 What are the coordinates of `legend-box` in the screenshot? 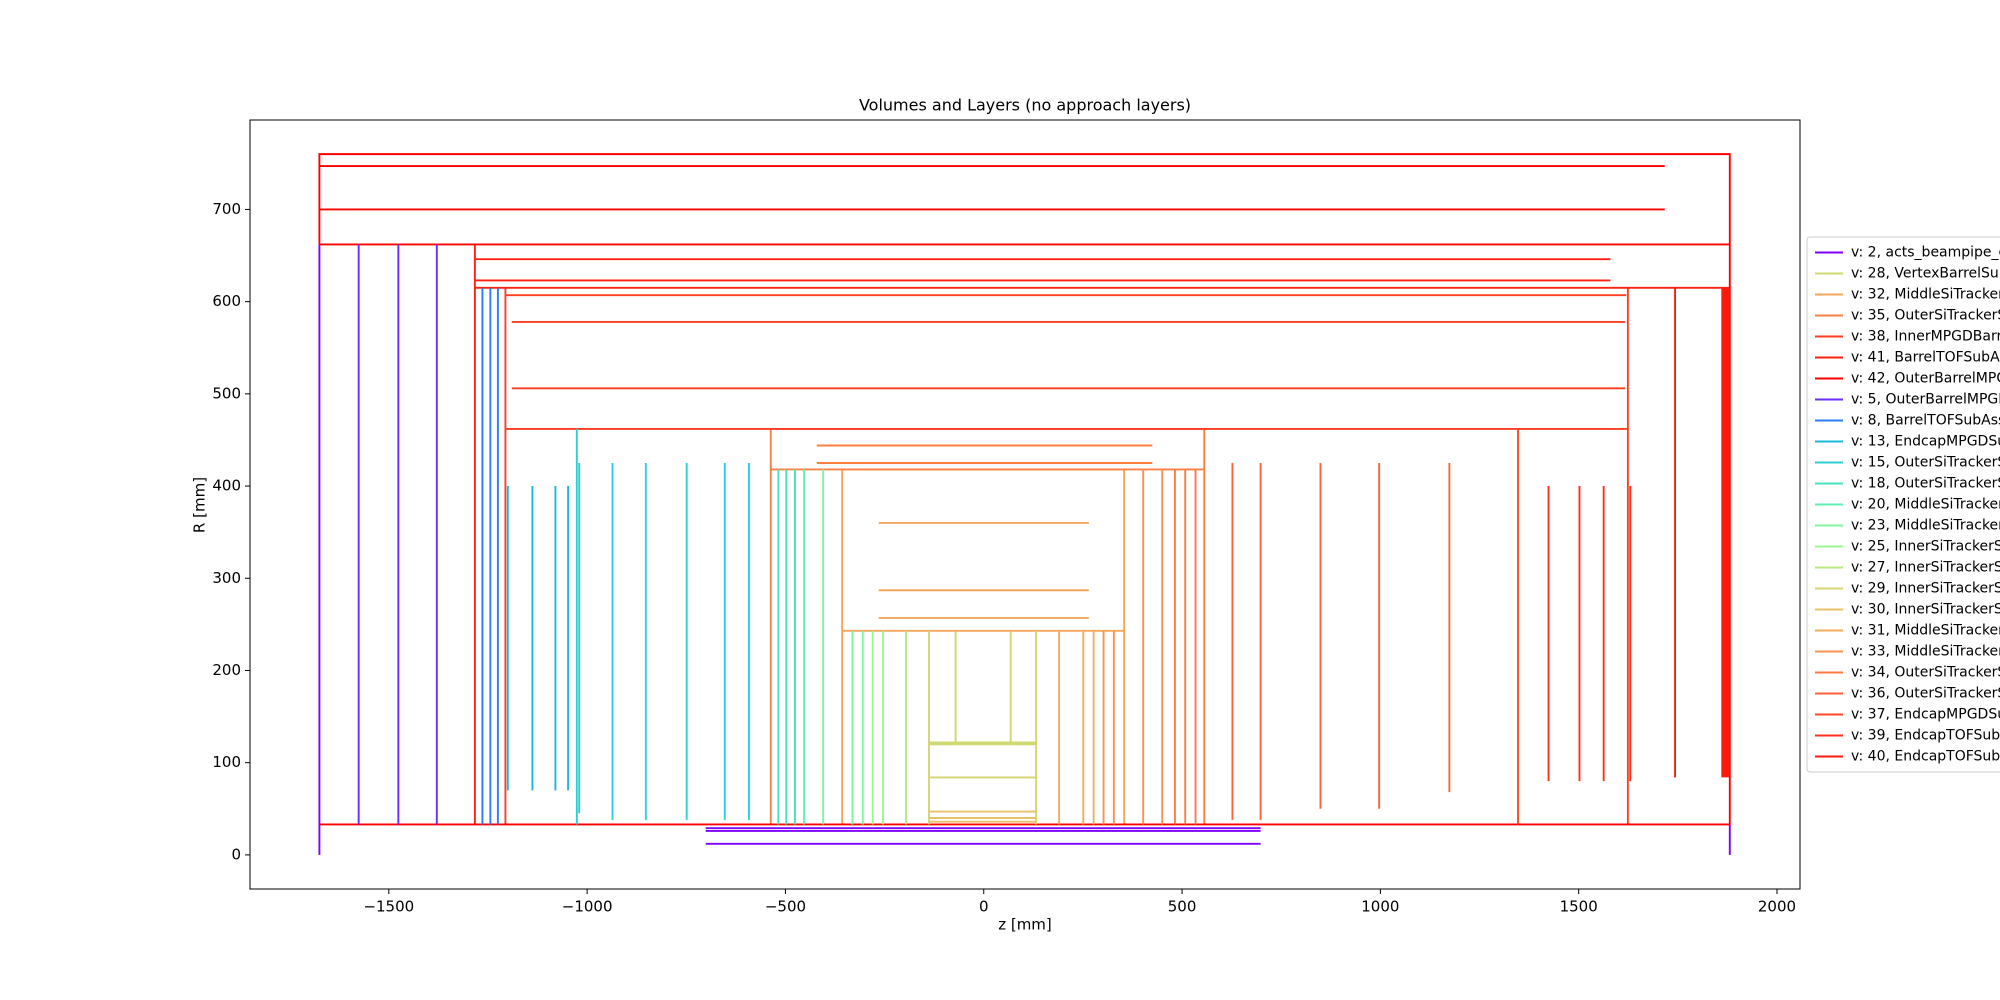 It's located at (1903, 504).